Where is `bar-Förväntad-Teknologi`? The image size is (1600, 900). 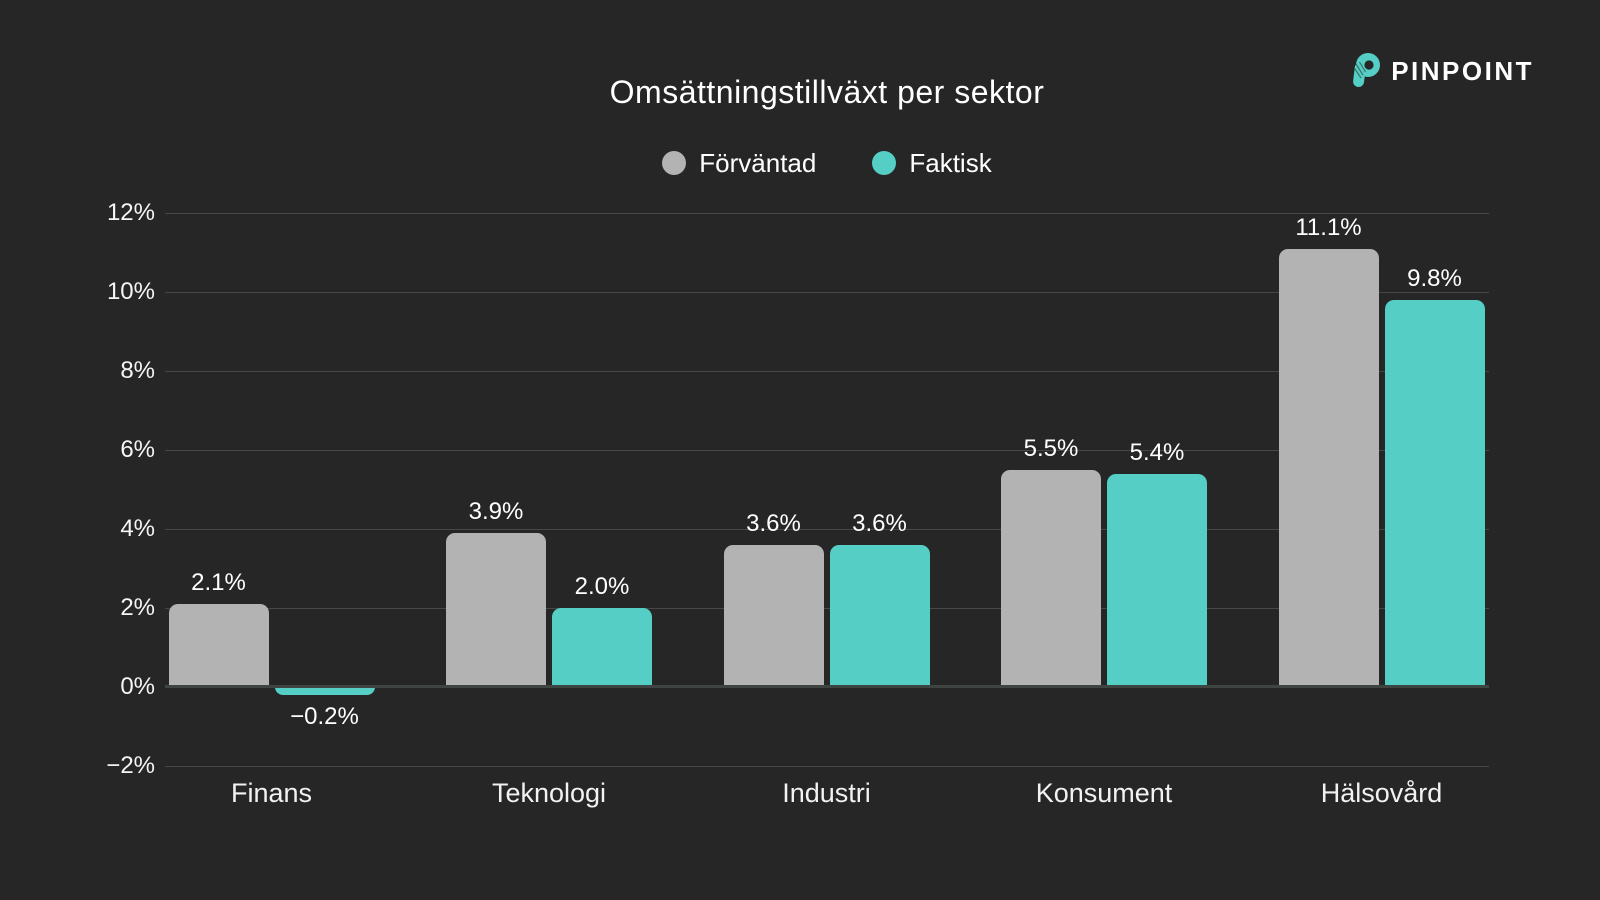
bar-Förväntad-Teknologi is located at coordinates (496, 609).